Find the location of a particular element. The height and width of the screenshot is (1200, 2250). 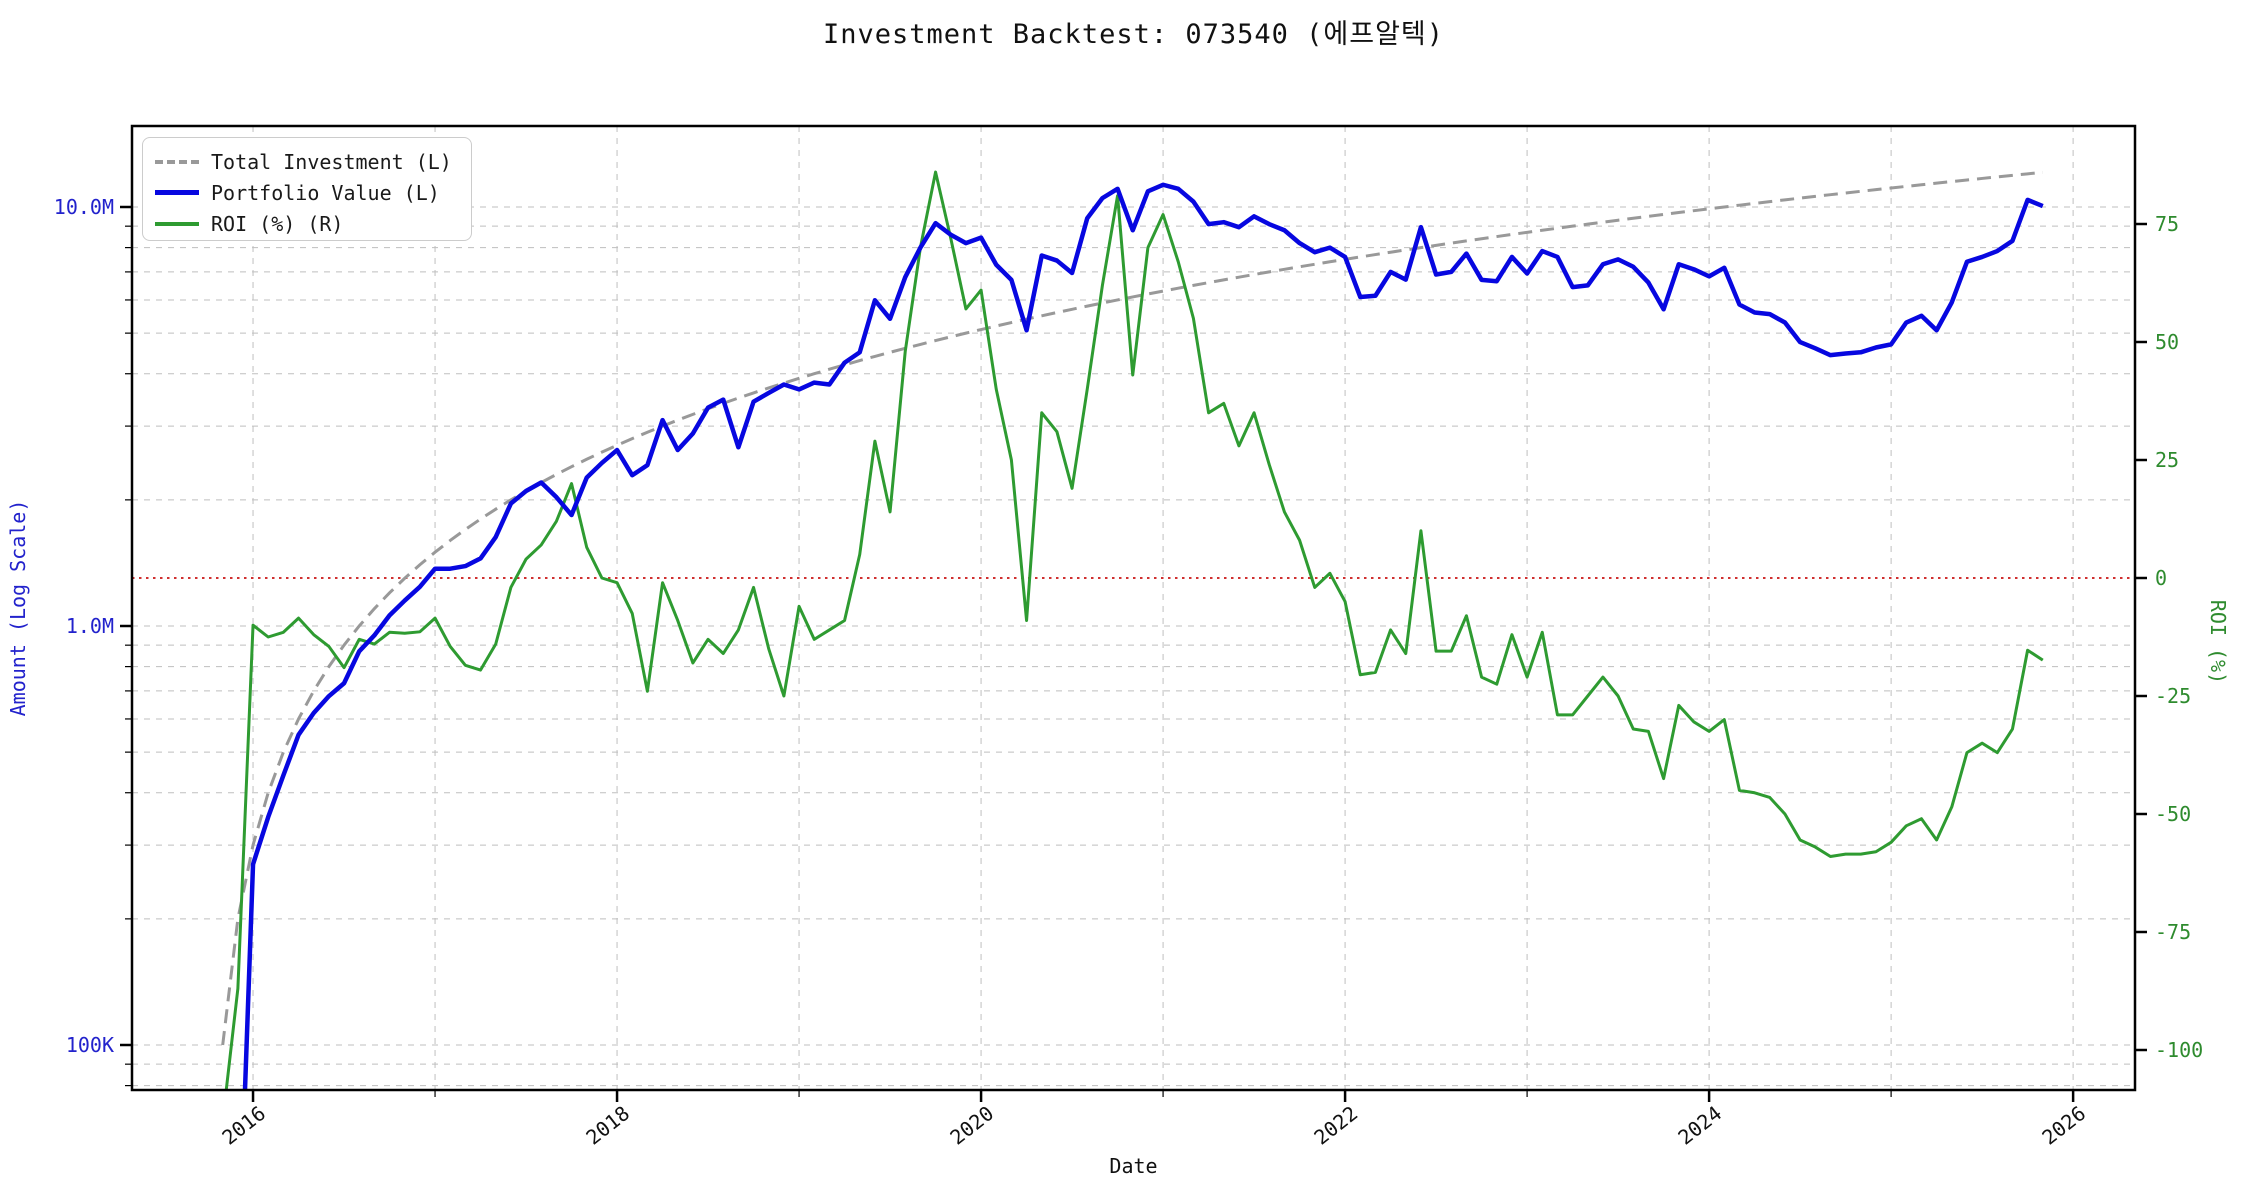

x-tick-label: 2026 is located at coordinates (2063, 1125).